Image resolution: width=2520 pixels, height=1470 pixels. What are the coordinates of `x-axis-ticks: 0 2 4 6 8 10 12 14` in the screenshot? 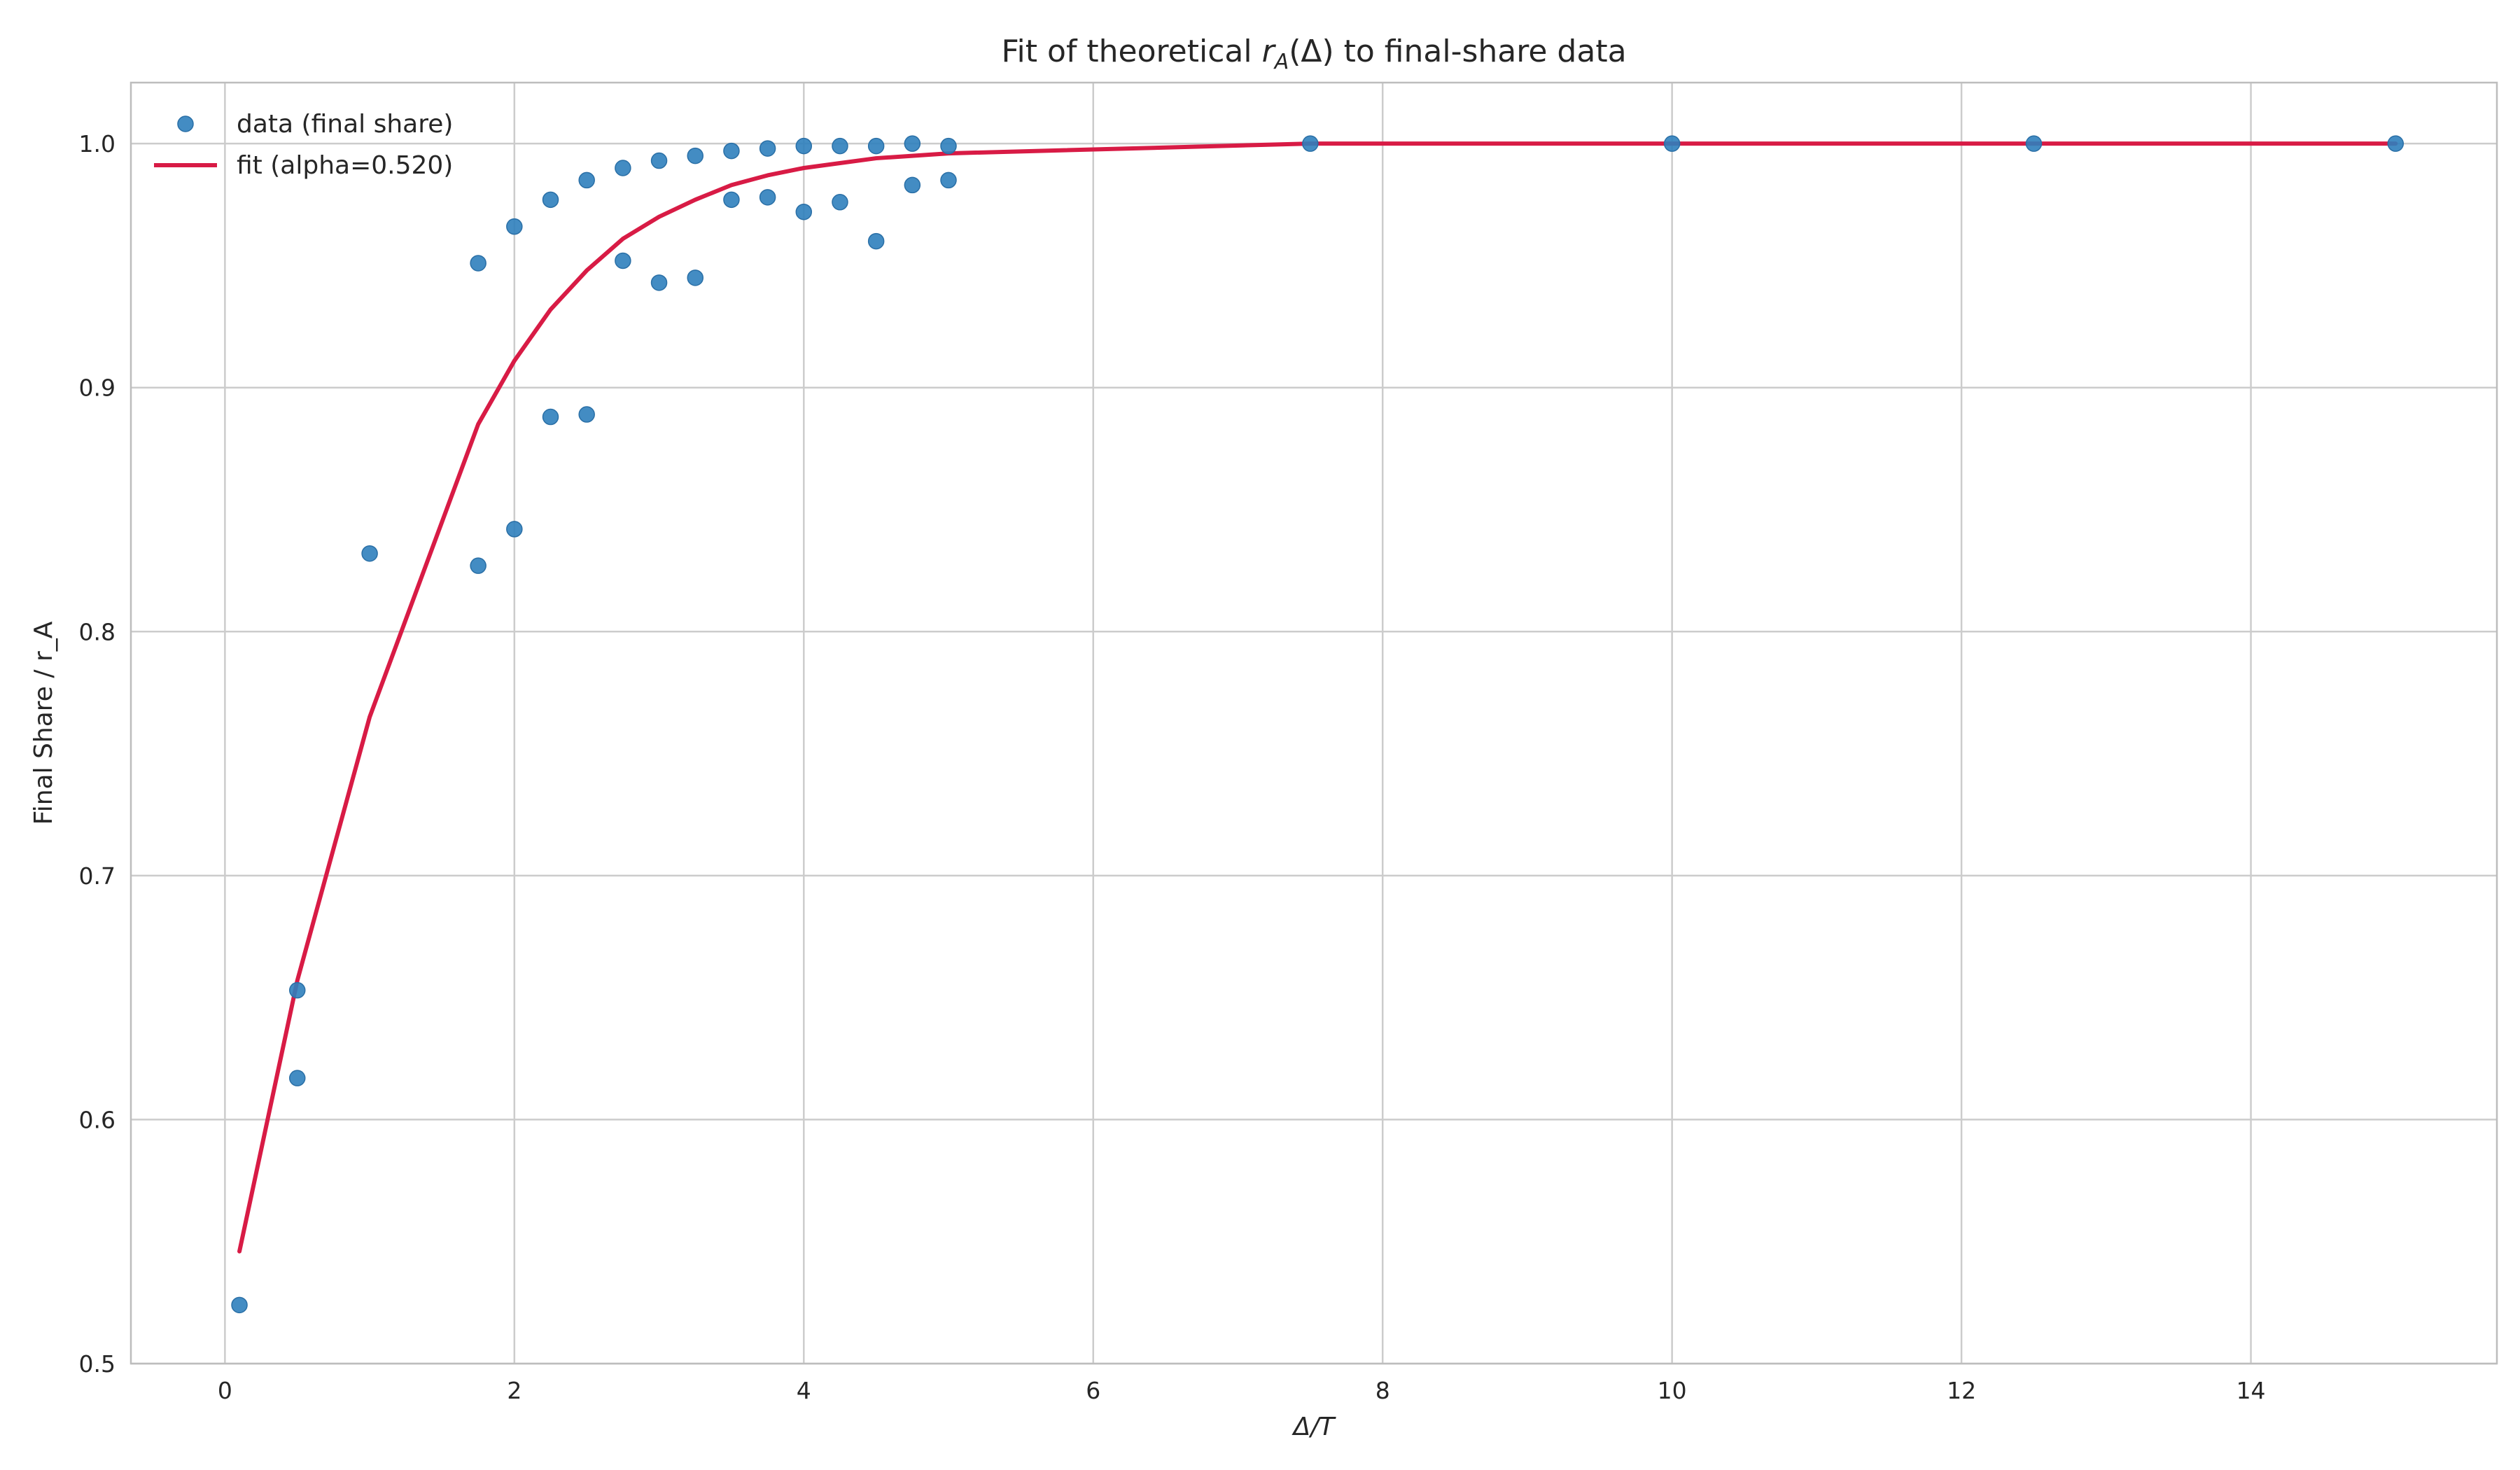 It's located at (1242, 1390).